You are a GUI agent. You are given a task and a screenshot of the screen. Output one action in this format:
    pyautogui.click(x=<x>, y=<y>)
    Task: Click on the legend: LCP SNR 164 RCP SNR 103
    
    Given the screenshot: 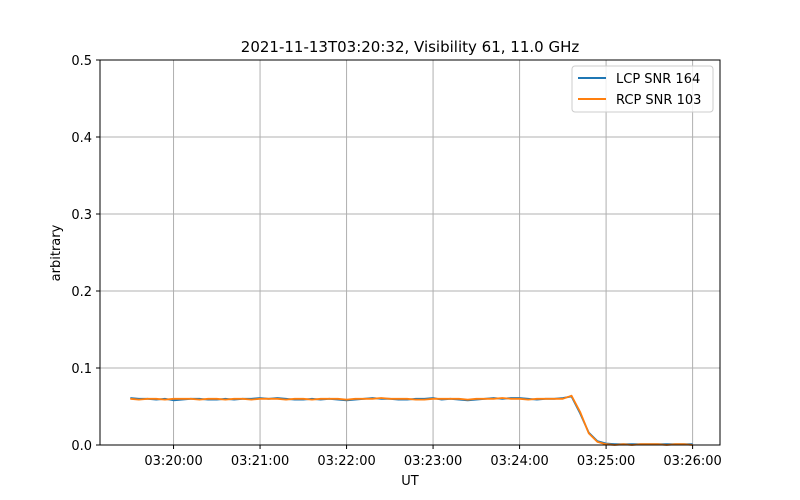 What is the action you would take?
    pyautogui.click(x=642, y=89)
    